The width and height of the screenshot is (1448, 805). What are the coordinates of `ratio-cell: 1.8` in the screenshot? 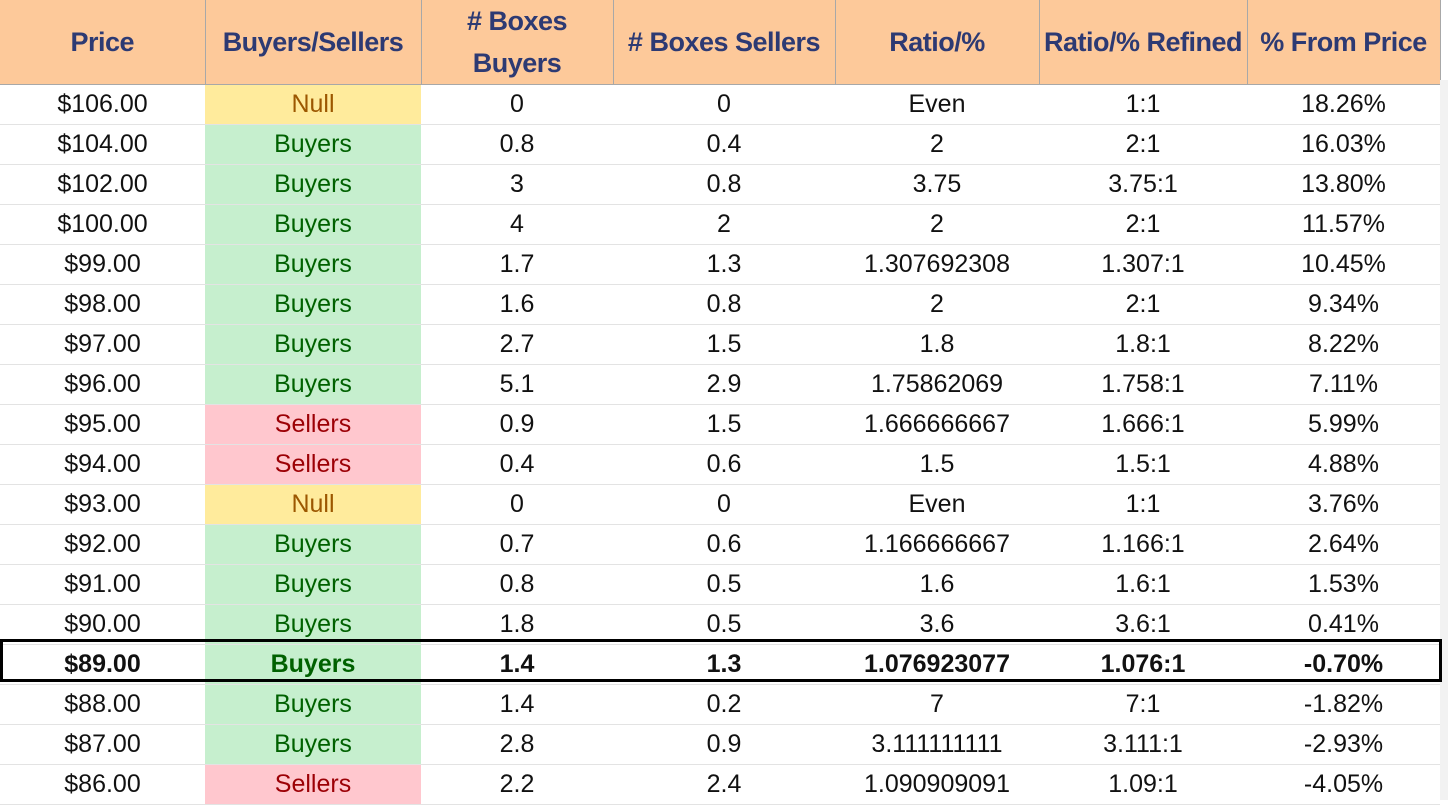 It's located at (937, 344).